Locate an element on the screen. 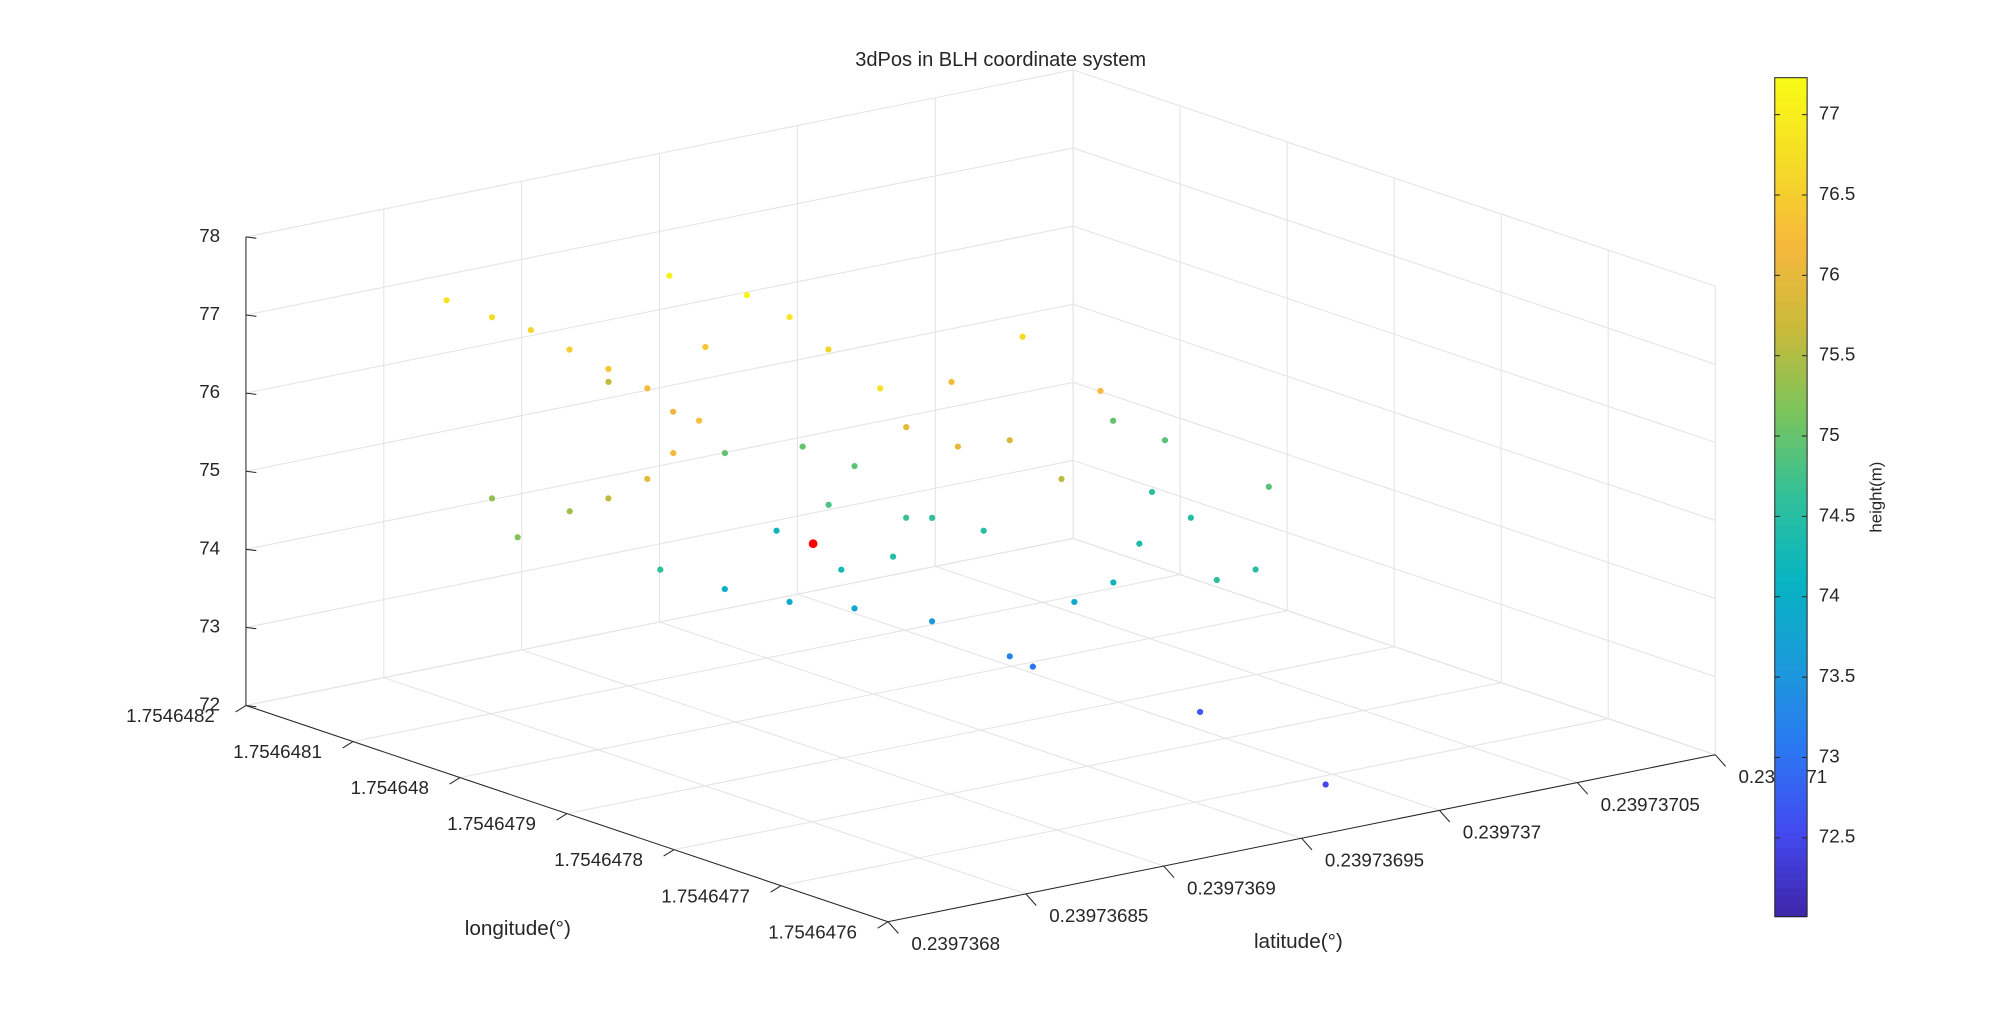 This screenshot has height=1017, width=2000. colorbar-tick-label: 76 is located at coordinates (1829, 273).